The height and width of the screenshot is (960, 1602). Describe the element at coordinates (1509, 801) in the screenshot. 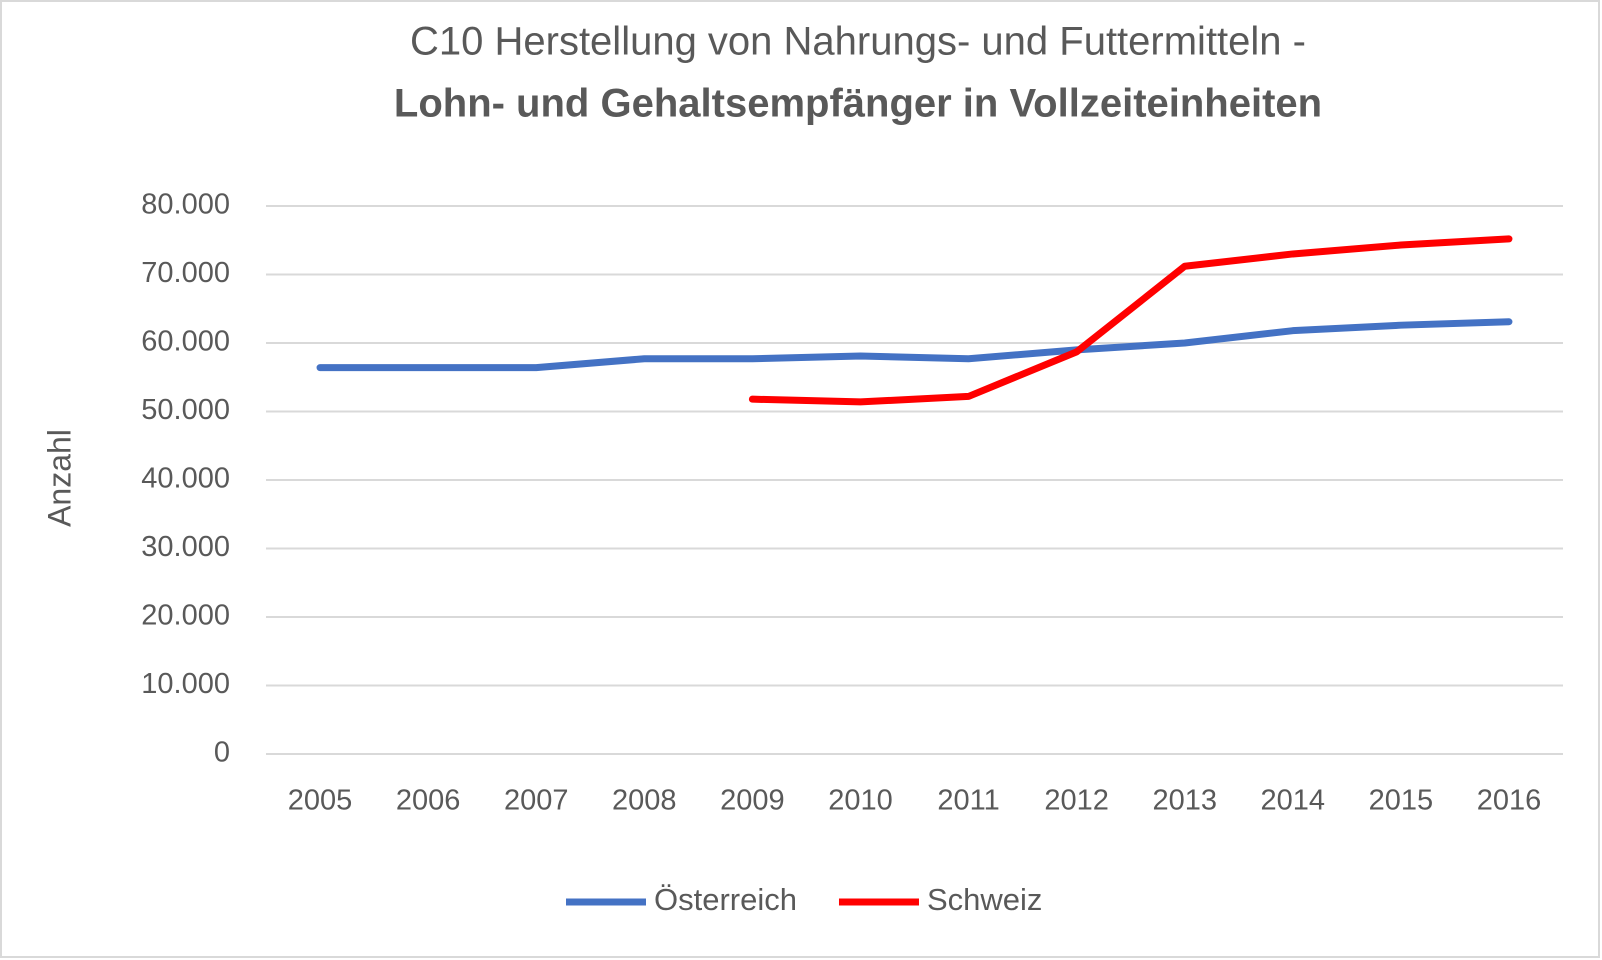

I see `x-tick-label: 2016` at that location.